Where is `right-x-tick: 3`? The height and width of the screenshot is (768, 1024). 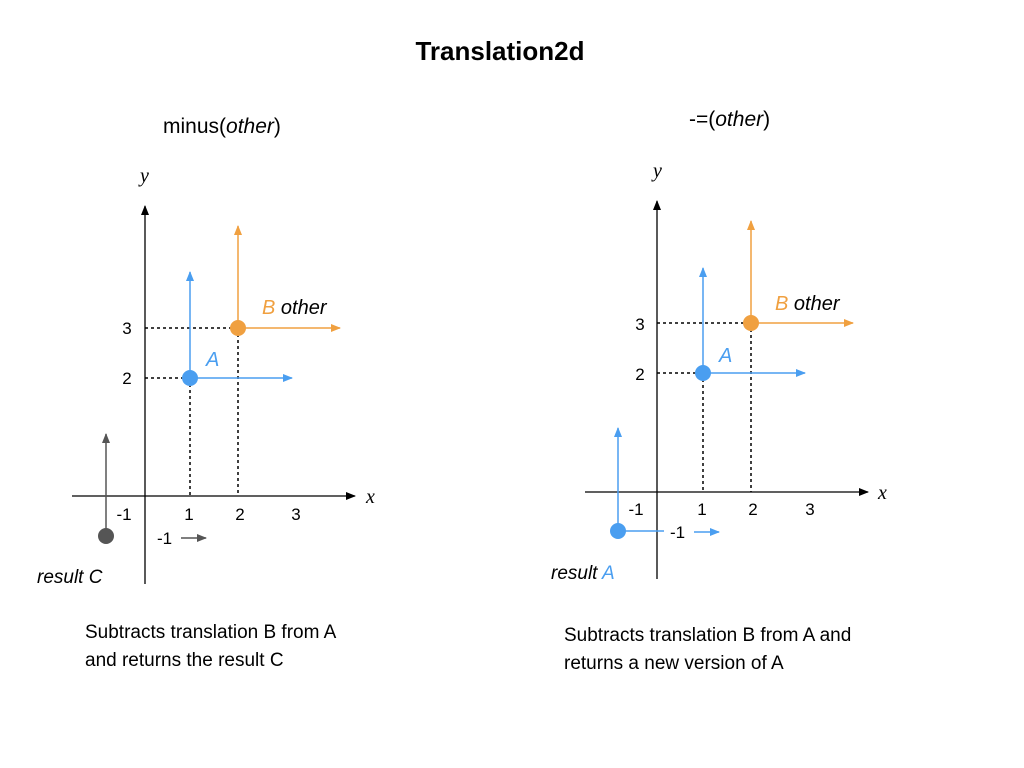
right-x-tick: 3 is located at coordinates (809, 509).